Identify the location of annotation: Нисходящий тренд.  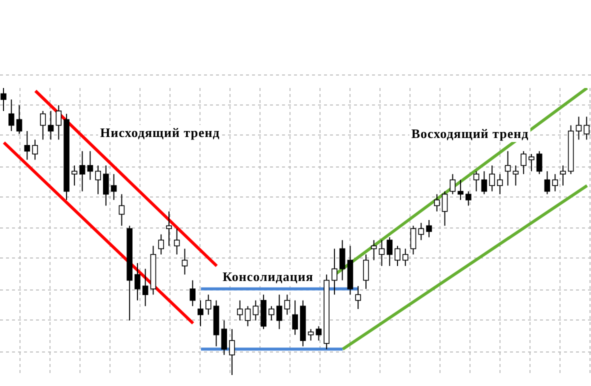
(160, 133).